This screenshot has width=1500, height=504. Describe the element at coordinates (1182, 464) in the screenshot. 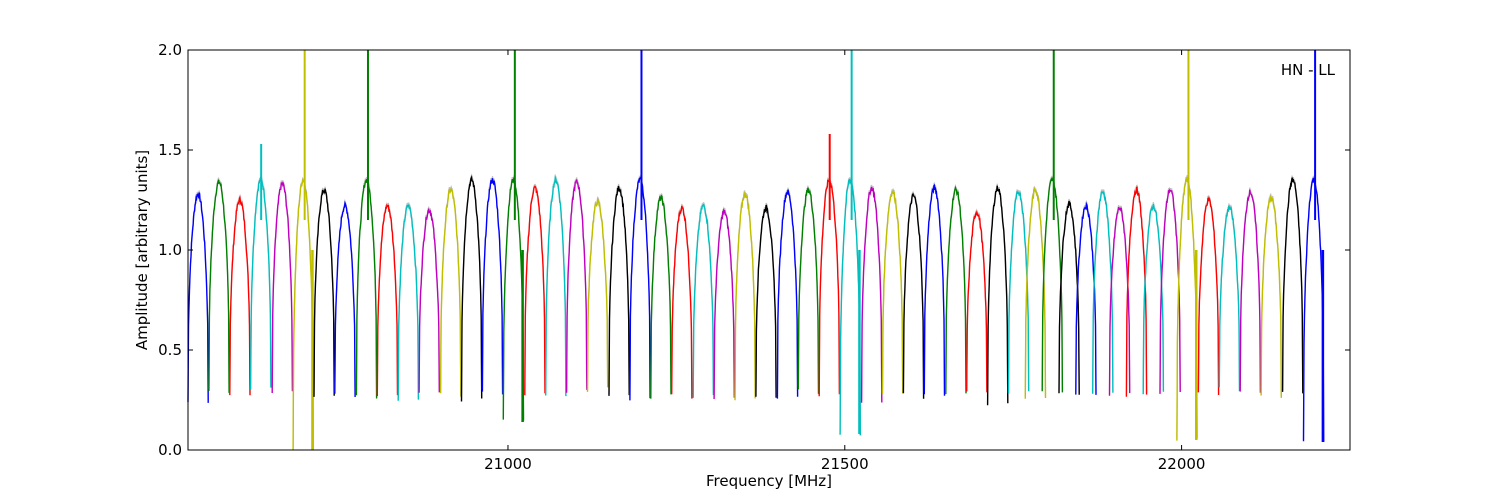

I see `x-tick-label: 22000` at that location.